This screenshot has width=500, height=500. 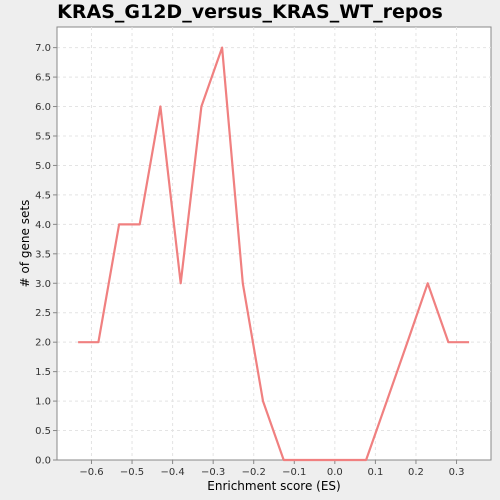 I want to click on x-tick-label: −0.1, so click(x=294, y=472).